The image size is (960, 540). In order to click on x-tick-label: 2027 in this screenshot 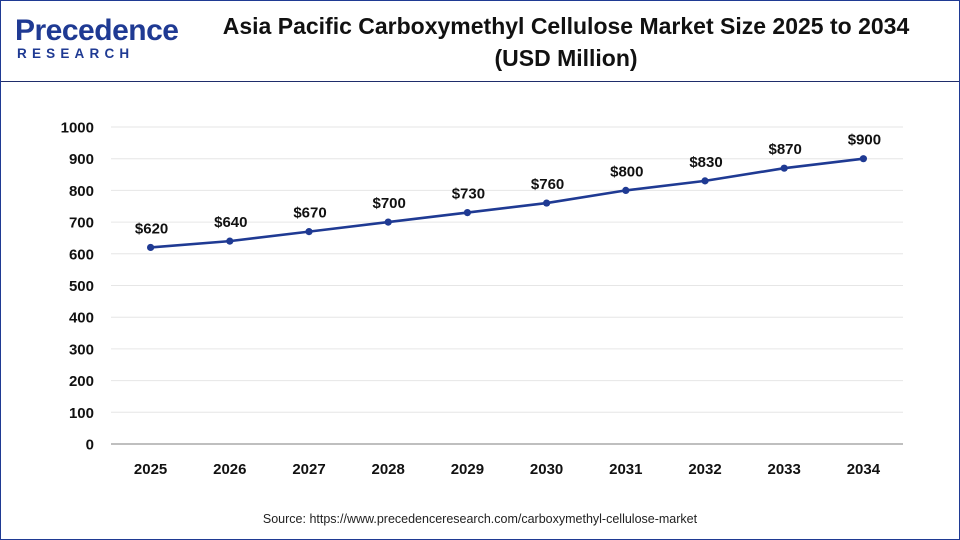, I will do `click(308, 469)`.